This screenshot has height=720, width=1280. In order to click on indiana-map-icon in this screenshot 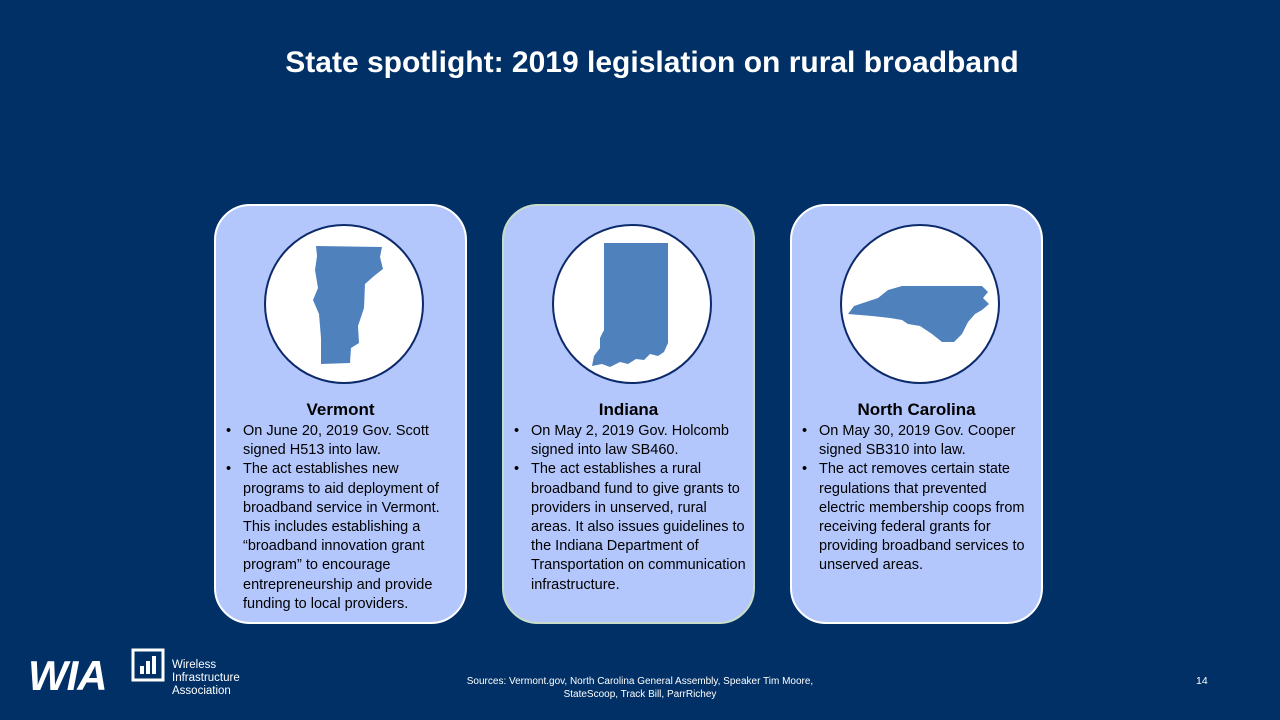, I will do `click(630, 305)`.